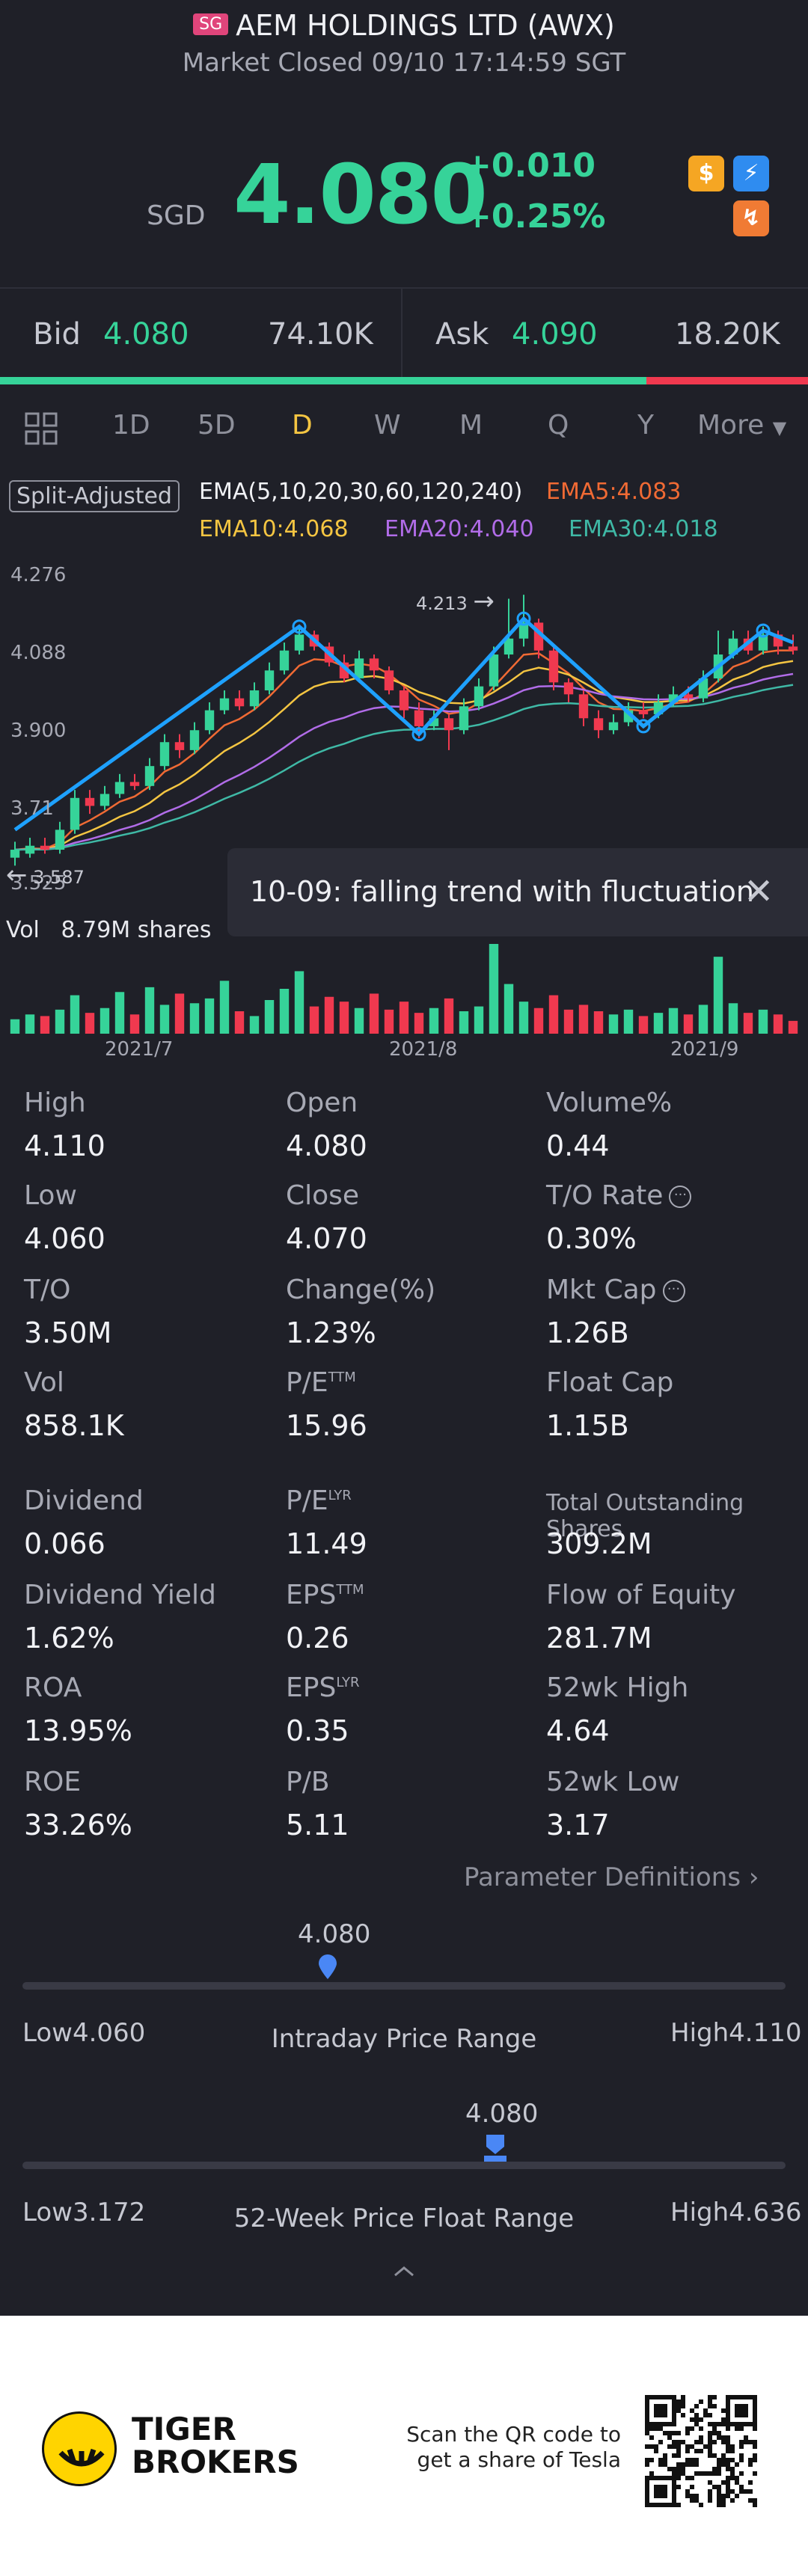  I want to click on market-status: Market Closed 09/10 17:14:59 SGT, so click(404, 63).